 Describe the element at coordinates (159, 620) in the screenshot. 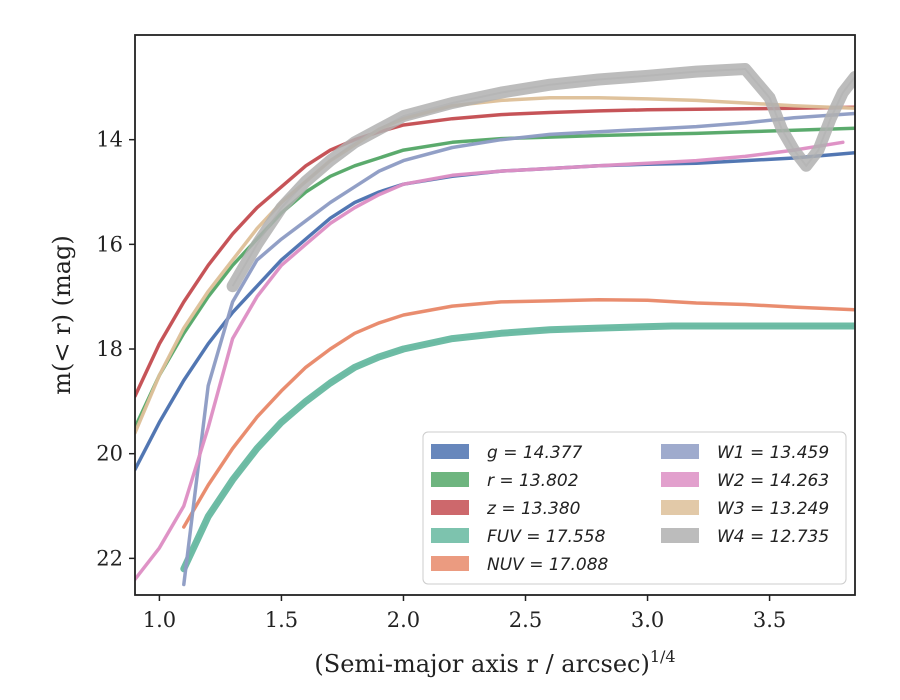

I see `x-tick-label-0: 1.0` at that location.